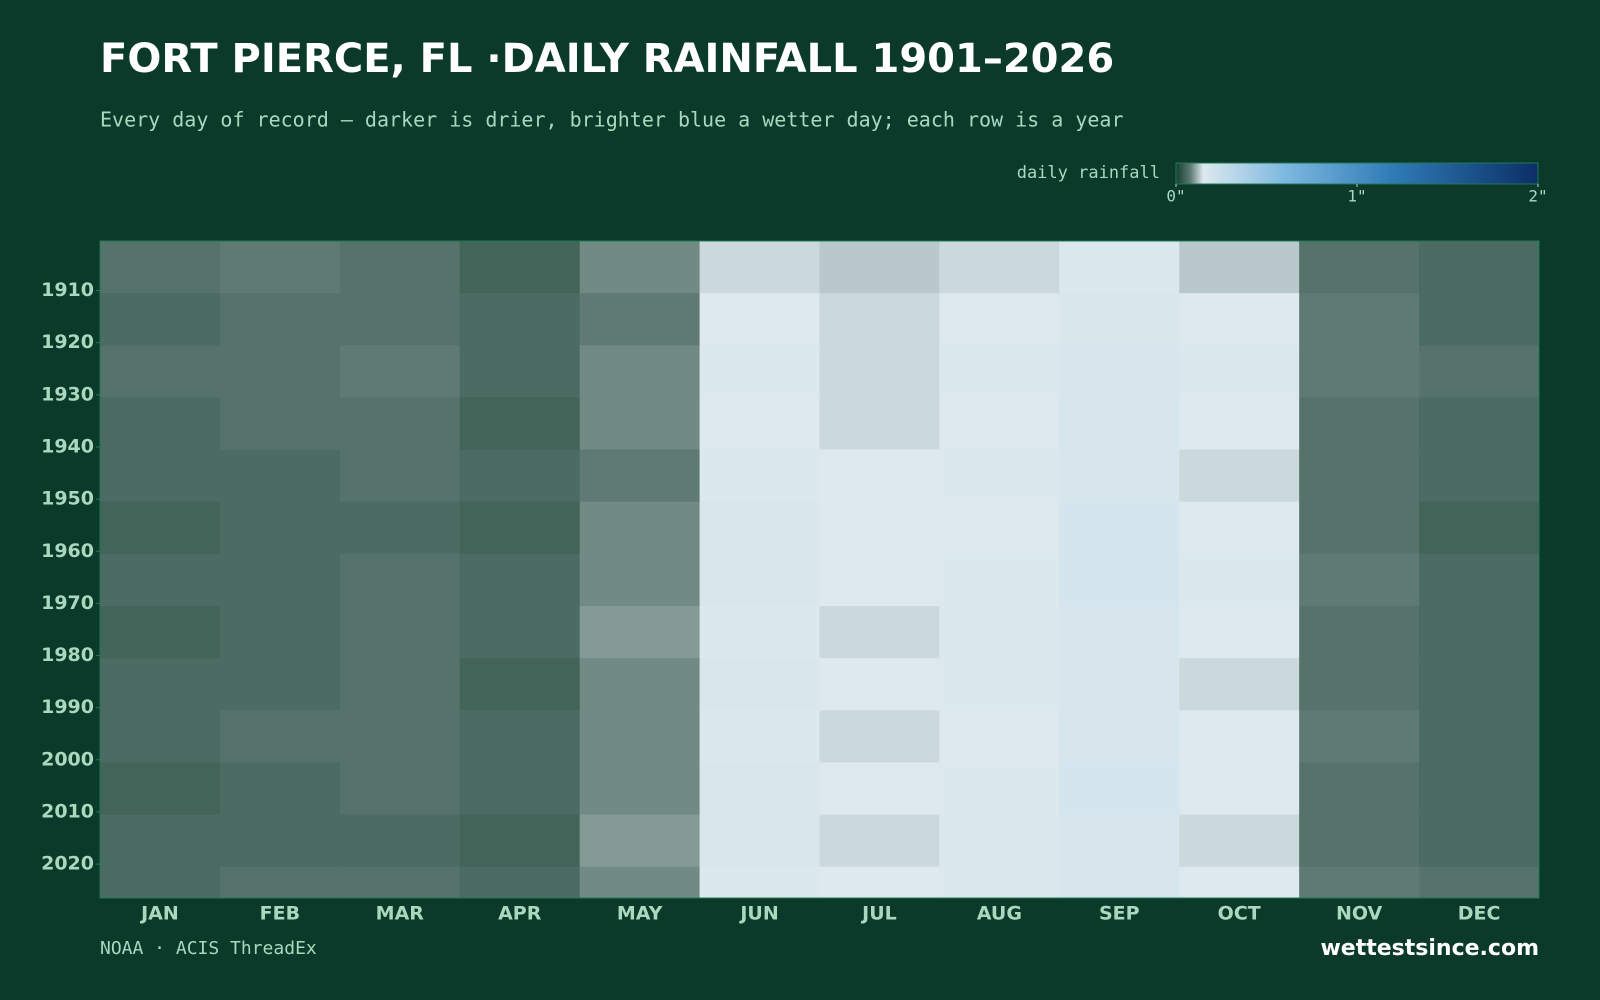 The height and width of the screenshot is (1000, 1600). What do you see at coordinates (67, 864) in the screenshot?
I see `y-tick-label: 2020` at bounding box center [67, 864].